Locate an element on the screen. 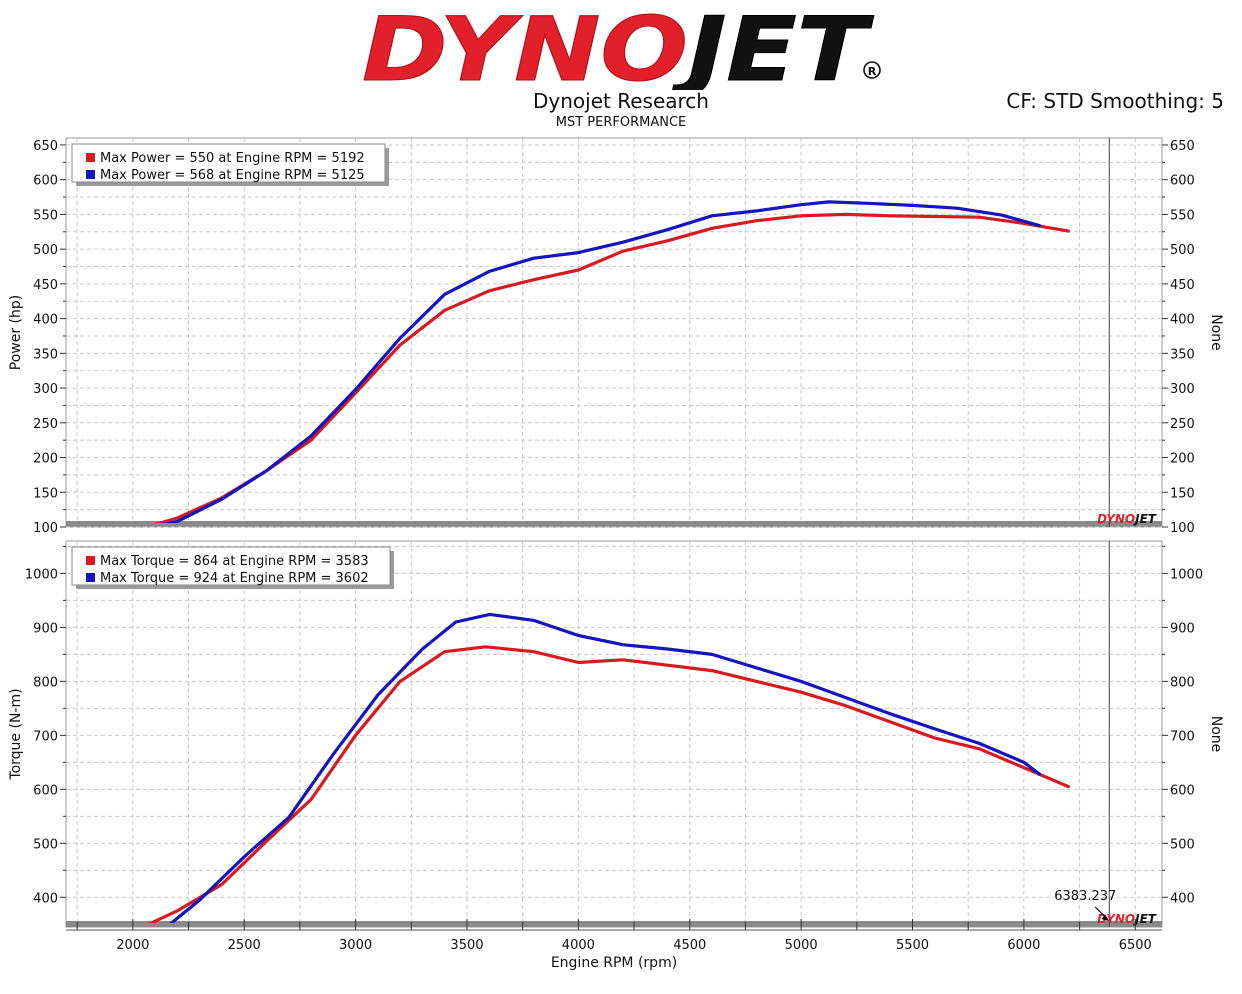 The image size is (1242, 994). ytick-label-left: 100 is located at coordinates (45, 528).